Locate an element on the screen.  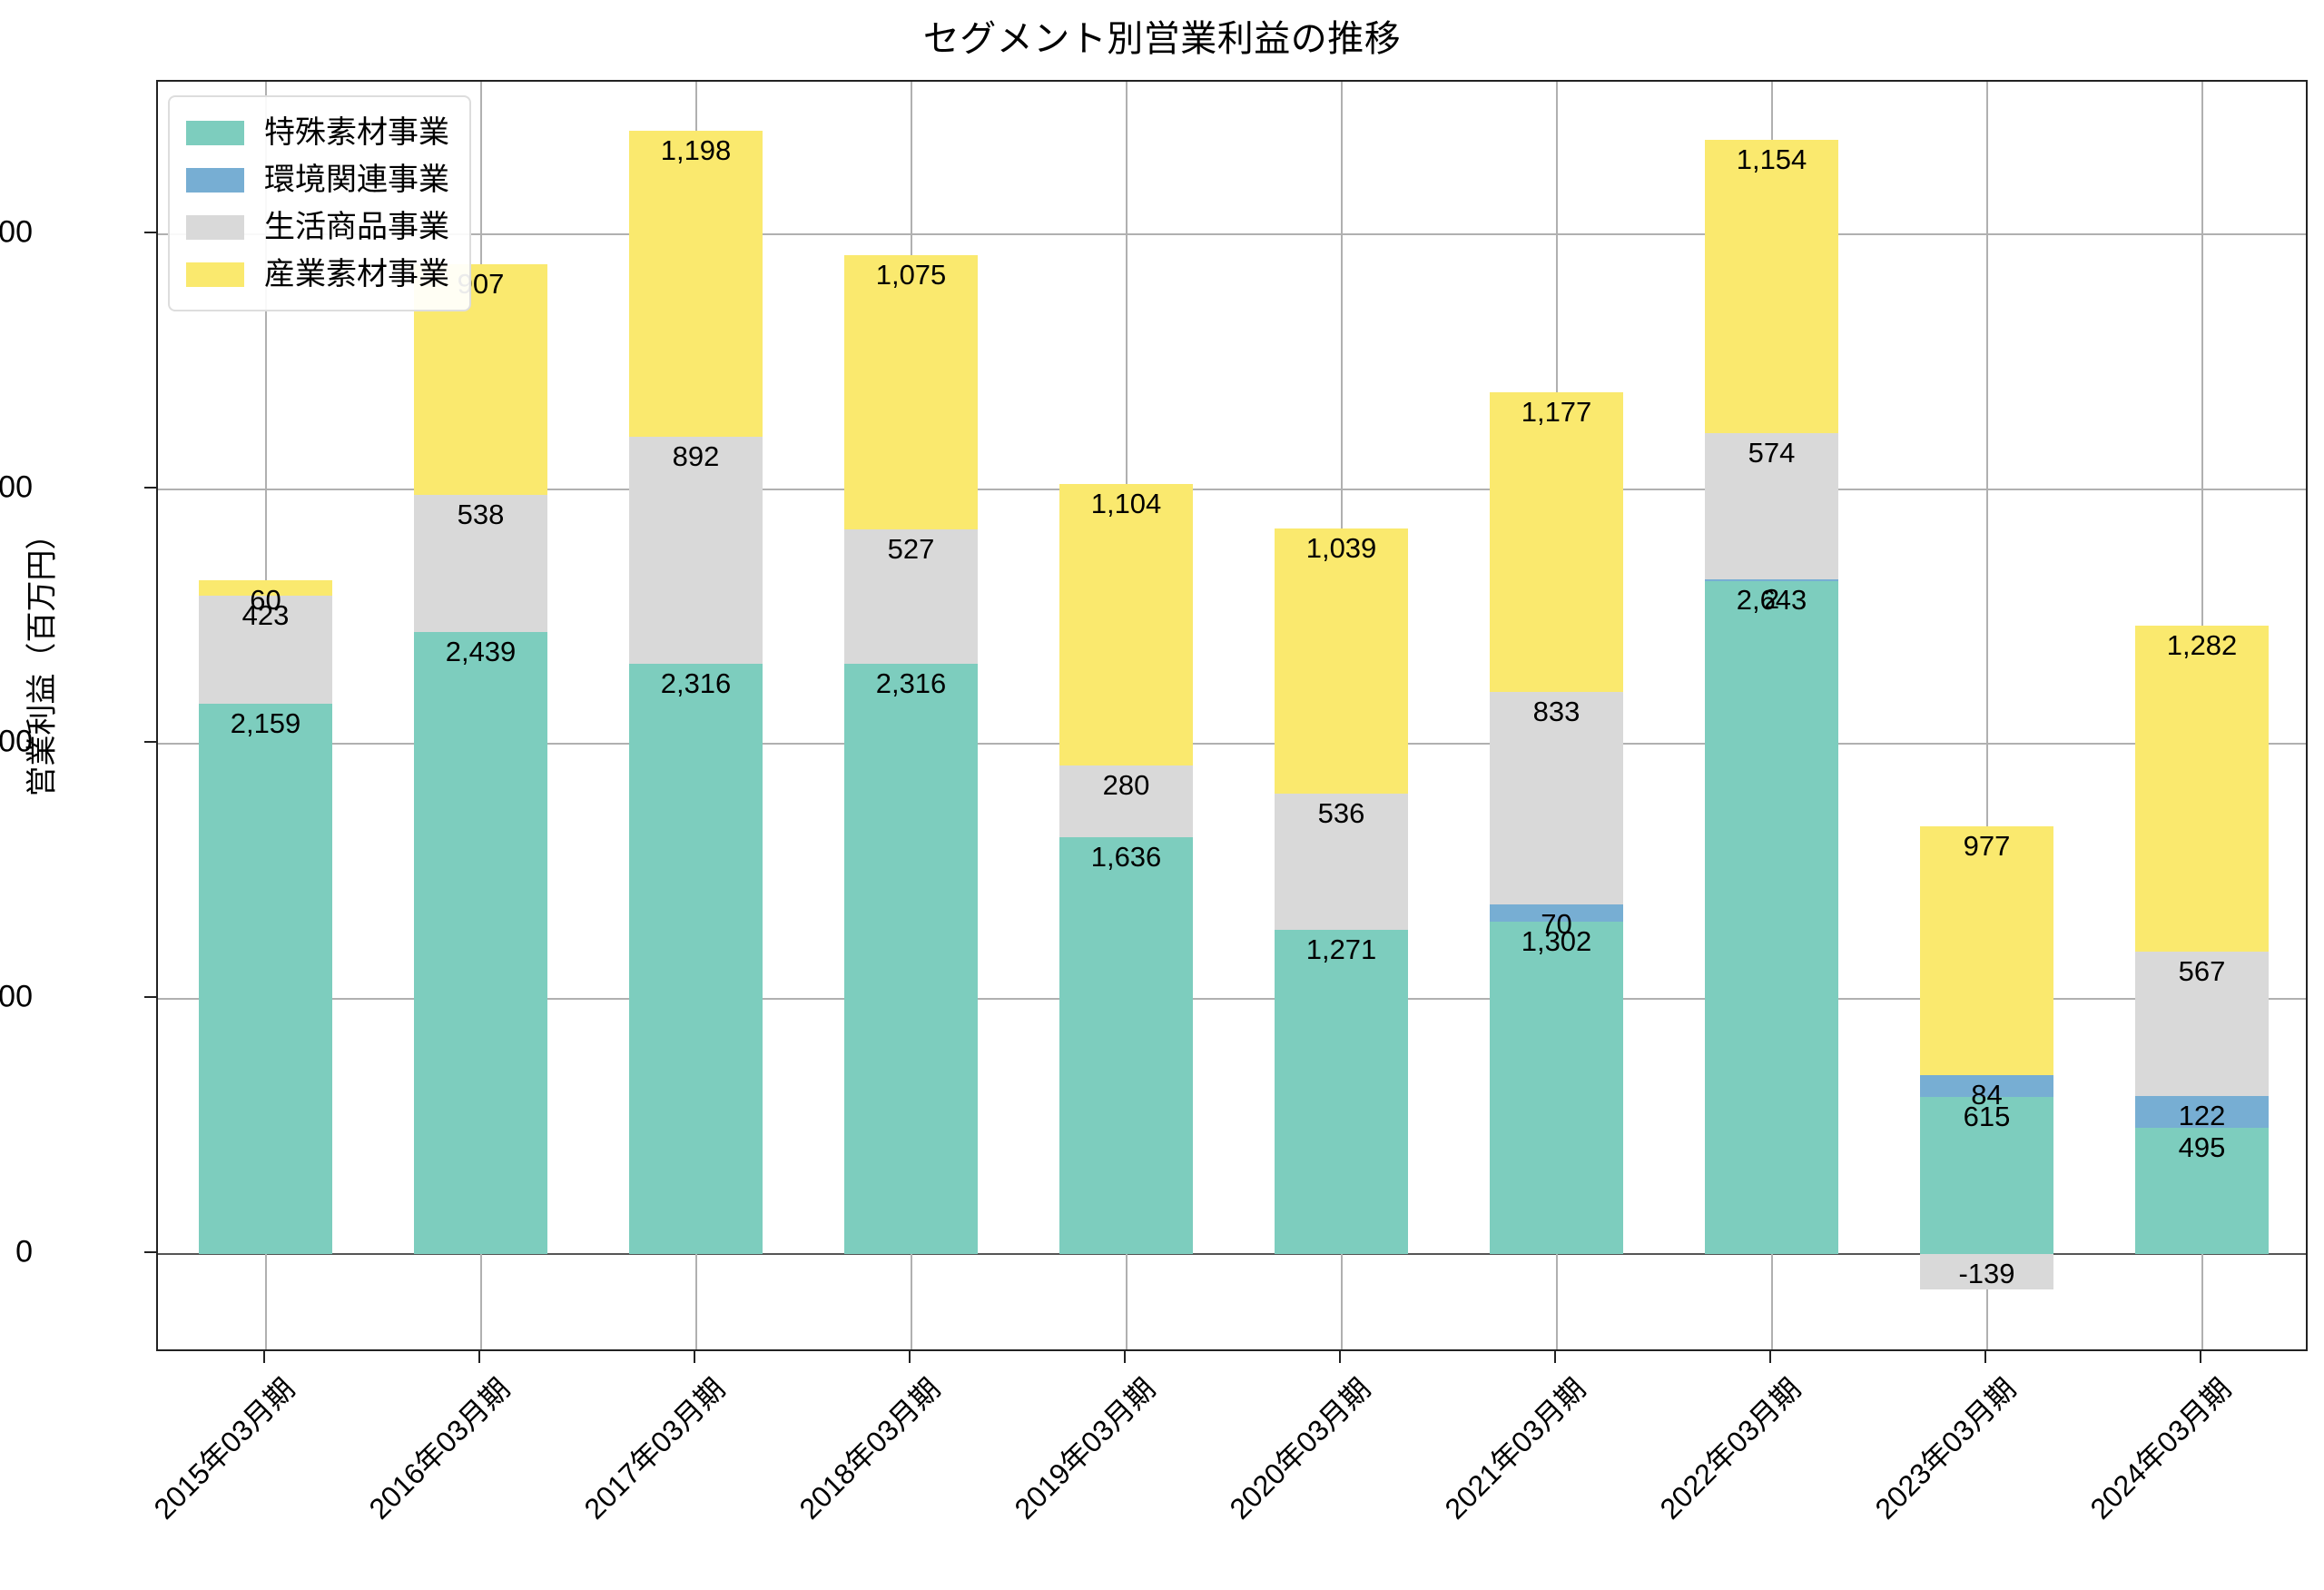
bar-value-label: 527 is located at coordinates (911, 548).